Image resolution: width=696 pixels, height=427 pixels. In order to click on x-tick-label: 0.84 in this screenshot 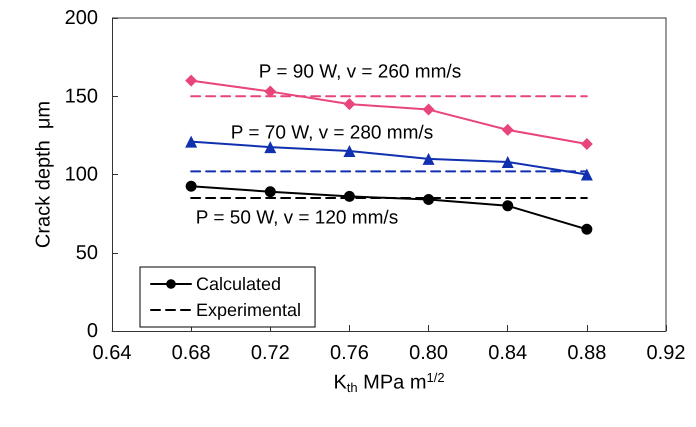, I will do `click(508, 353)`.